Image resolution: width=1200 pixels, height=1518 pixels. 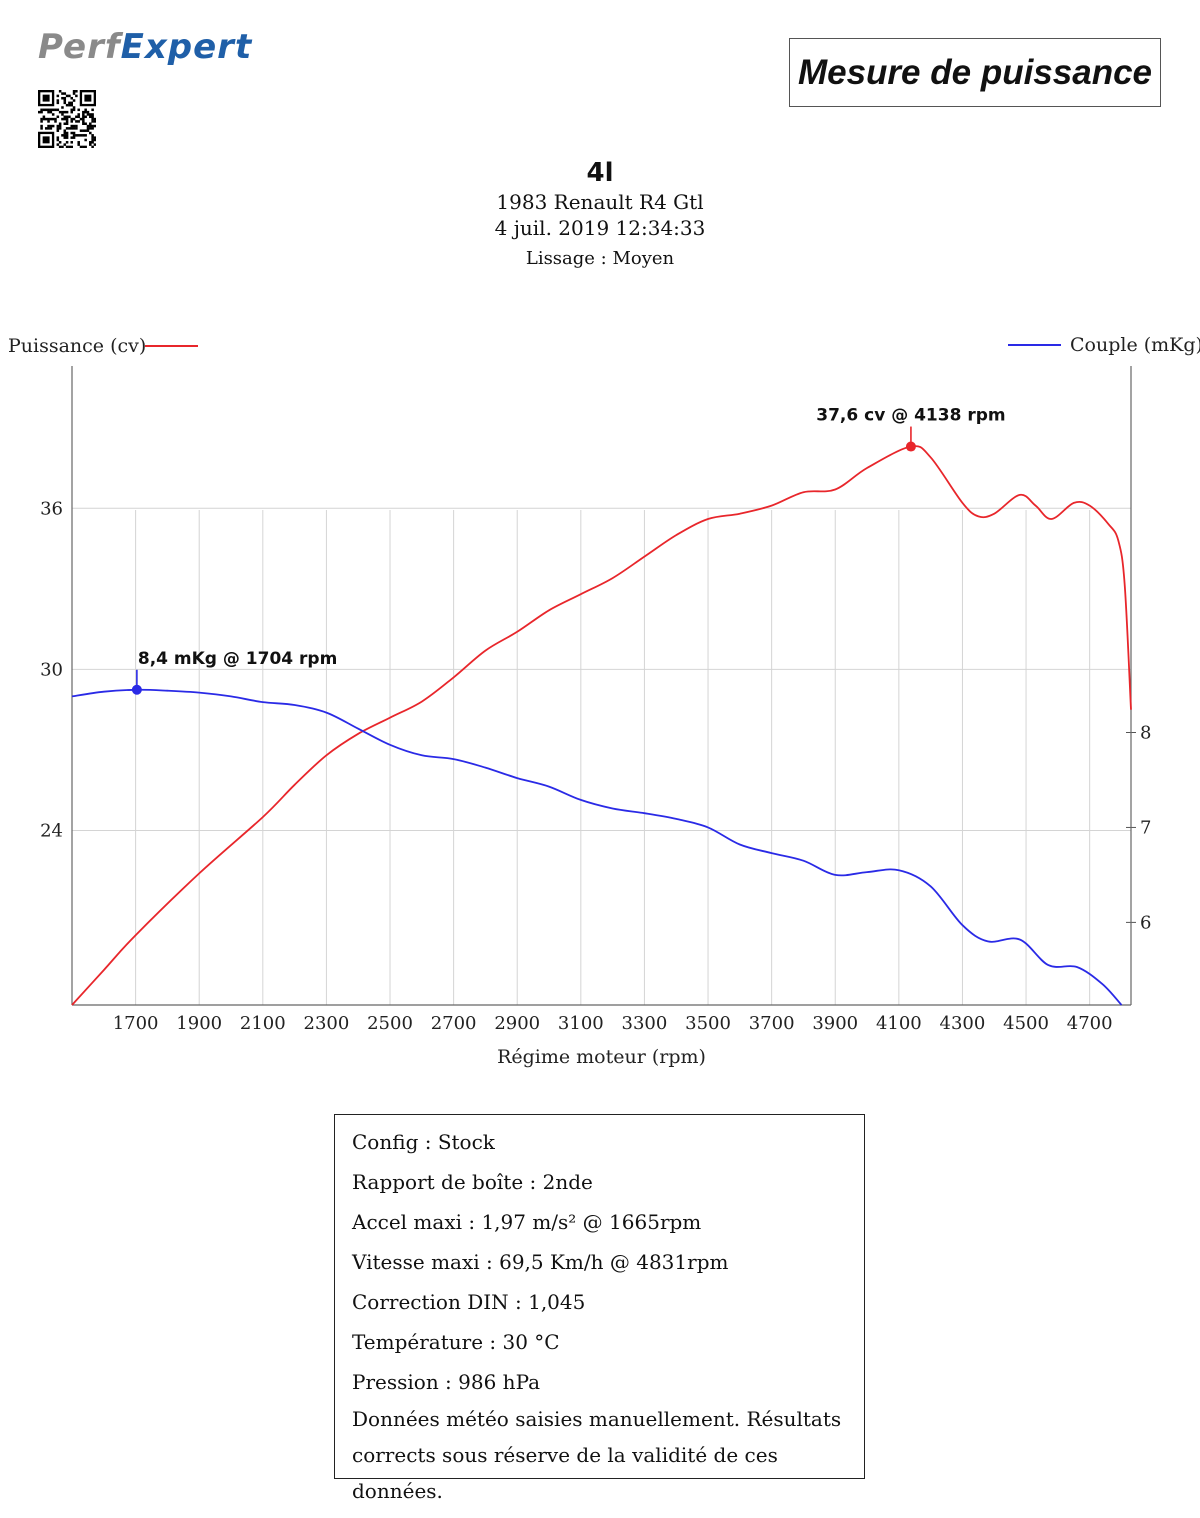 I want to click on x-tick-label: 3300, so click(x=645, y=1023).